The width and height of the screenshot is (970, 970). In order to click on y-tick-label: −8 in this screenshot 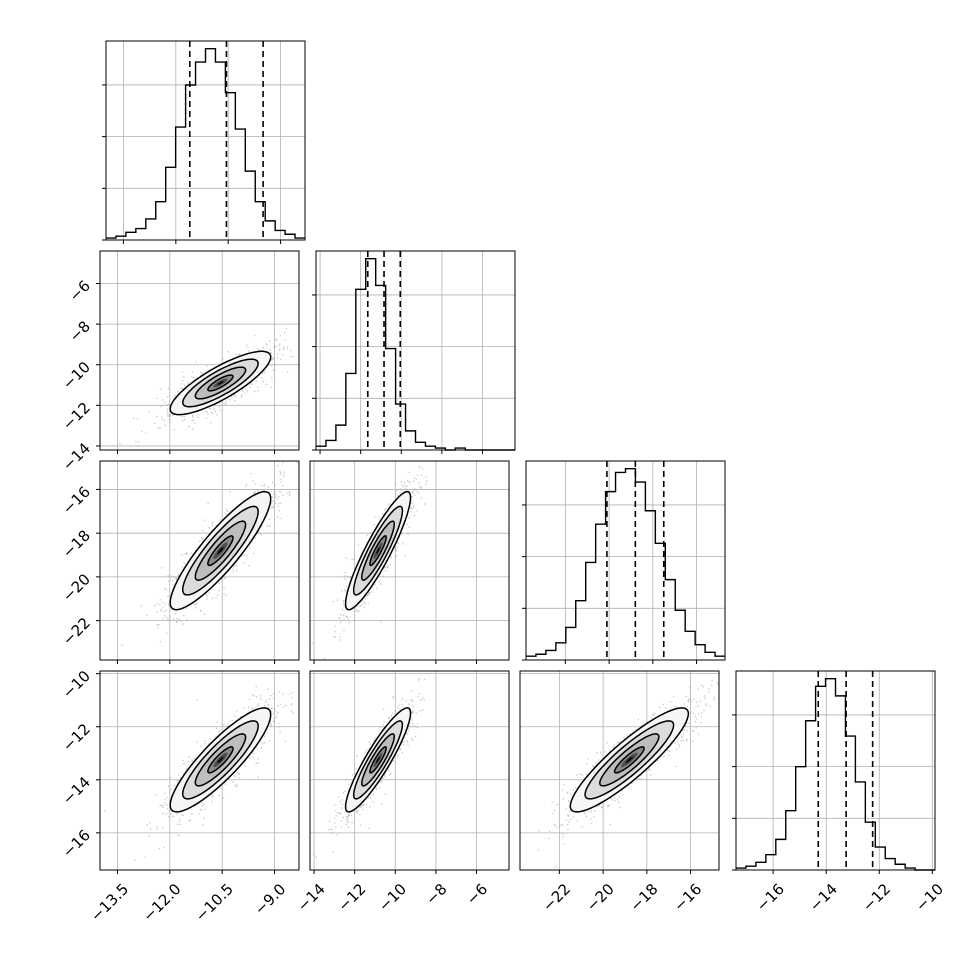, I will do `click(80, 331)`.